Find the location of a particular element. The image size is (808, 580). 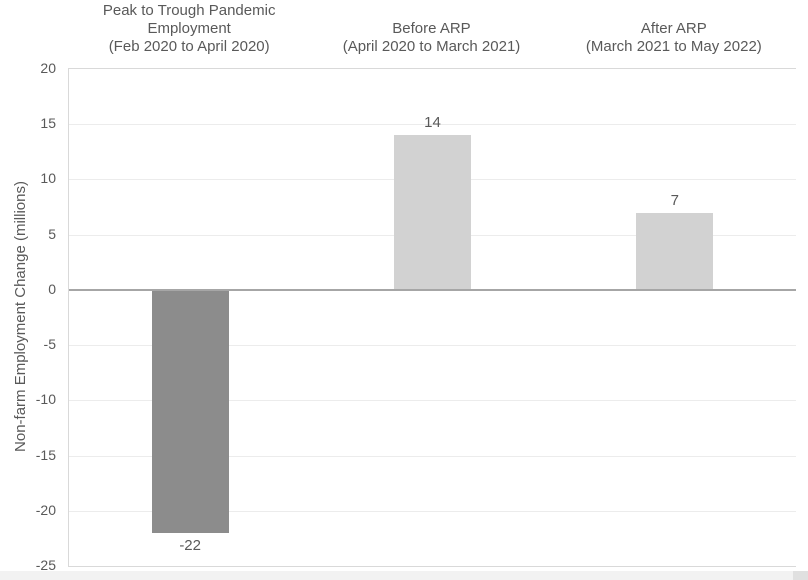

category-header-line: (Feb 2020 to April 2020) is located at coordinates (189, 46).